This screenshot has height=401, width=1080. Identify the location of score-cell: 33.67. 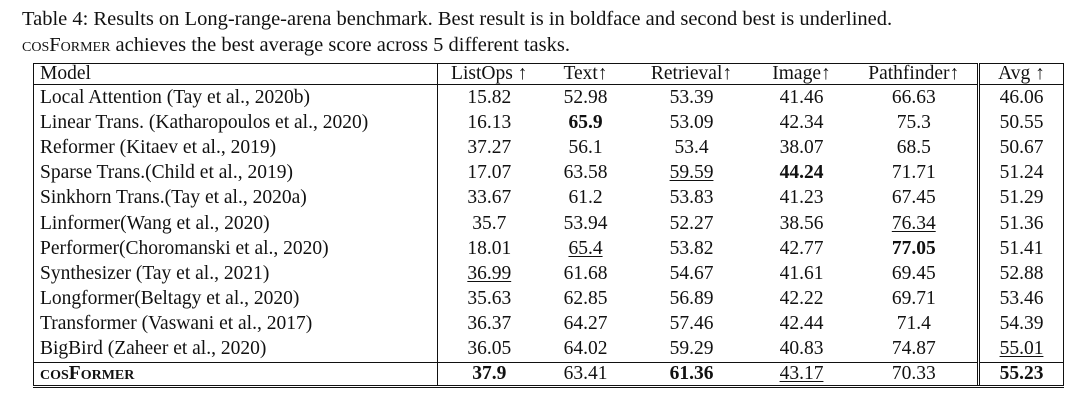
(489, 198).